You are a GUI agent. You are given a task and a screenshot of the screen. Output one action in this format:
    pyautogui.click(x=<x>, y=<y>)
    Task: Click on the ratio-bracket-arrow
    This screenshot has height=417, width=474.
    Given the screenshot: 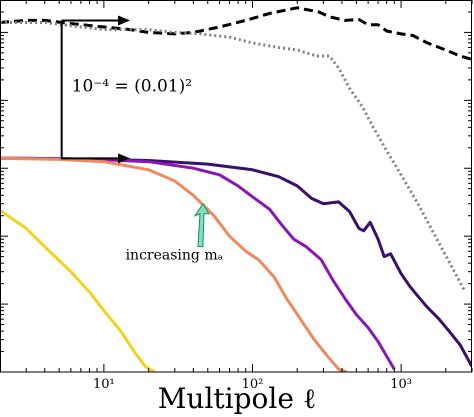 What is the action you would take?
    pyautogui.click(x=90, y=89)
    